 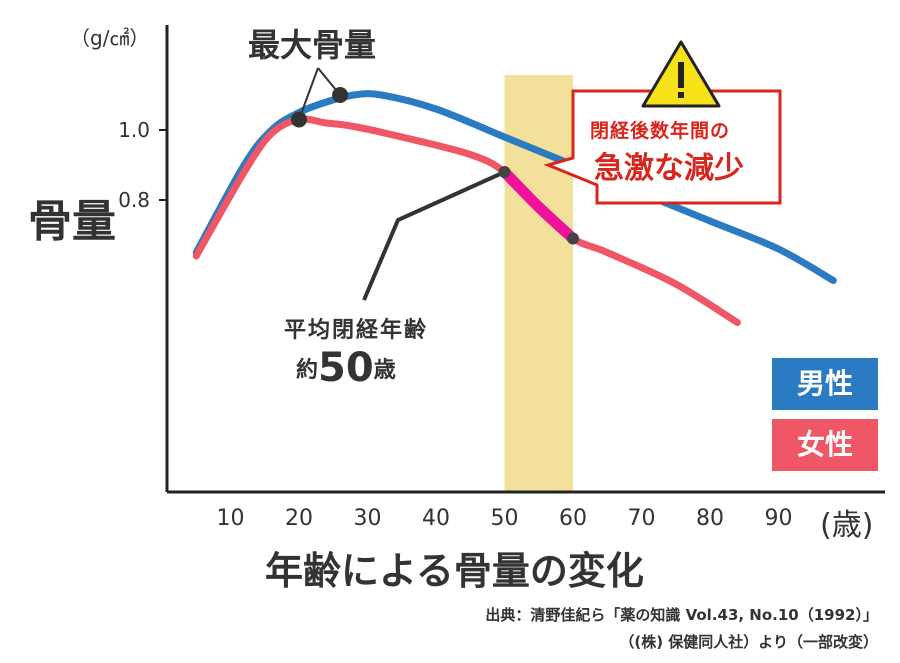 What do you see at coordinates (669, 168) in the screenshot?
I see `warning-text-line2: 急激な減少` at bounding box center [669, 168].